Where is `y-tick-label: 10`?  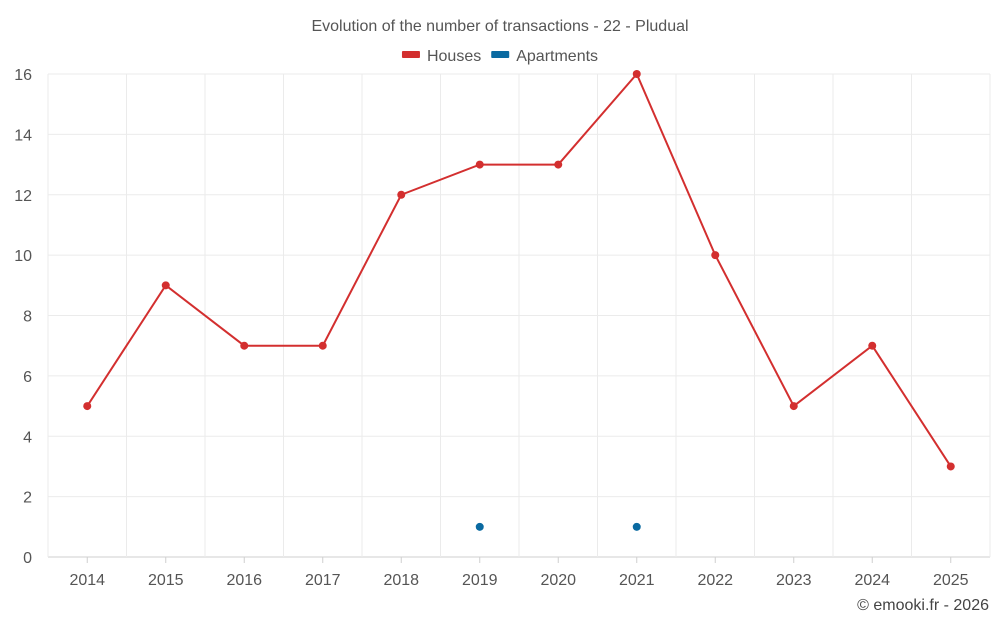
y-tick-label: 10 is located at coordinates (23, 256).